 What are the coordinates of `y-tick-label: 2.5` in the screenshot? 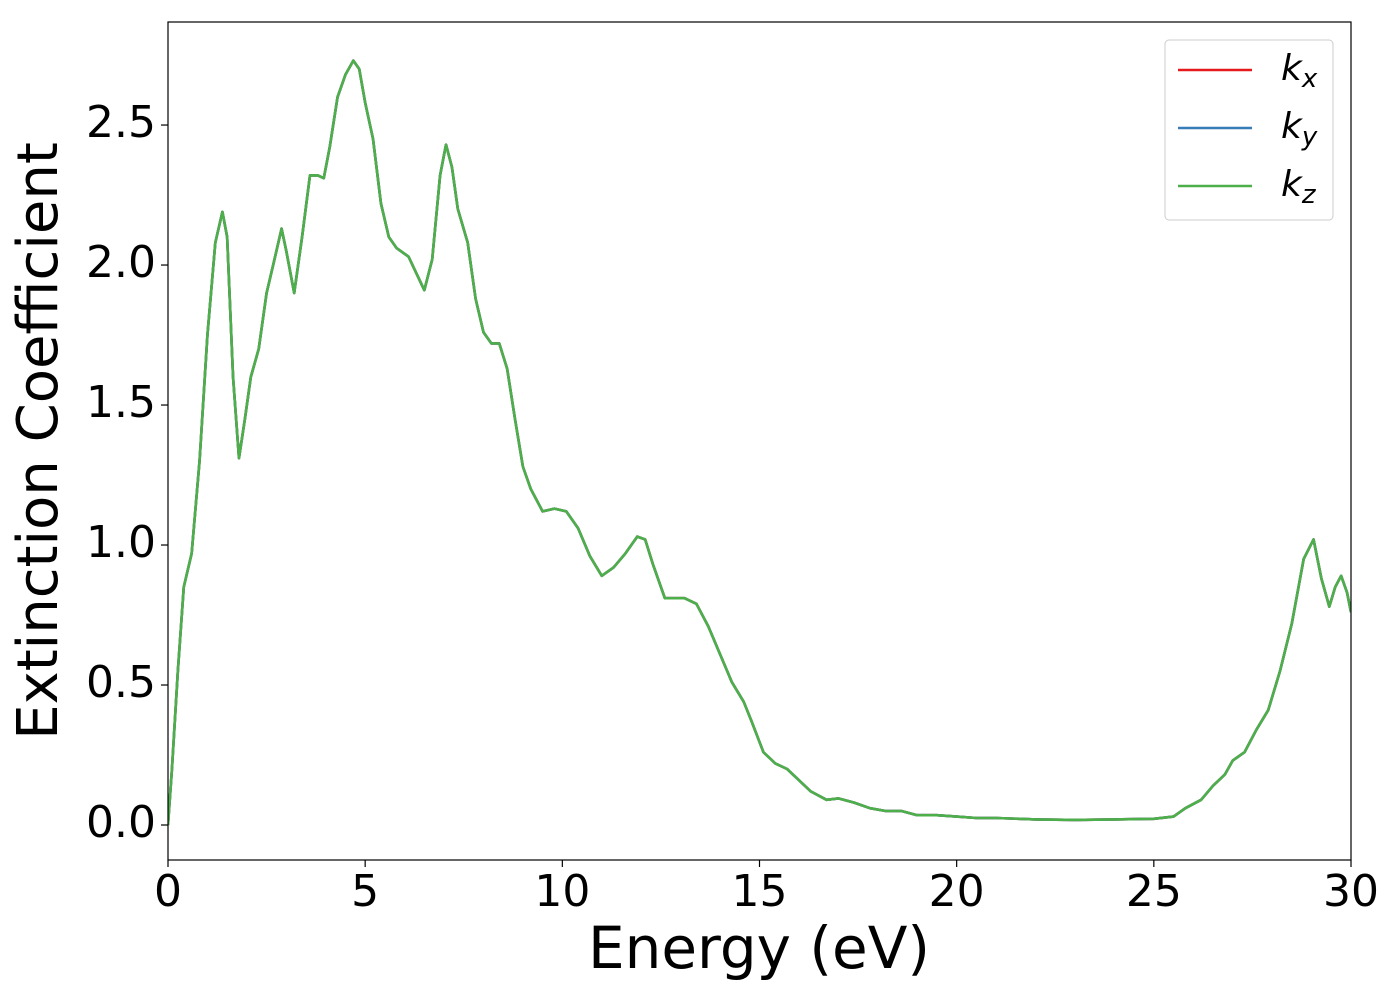 It's located at (121, 122).